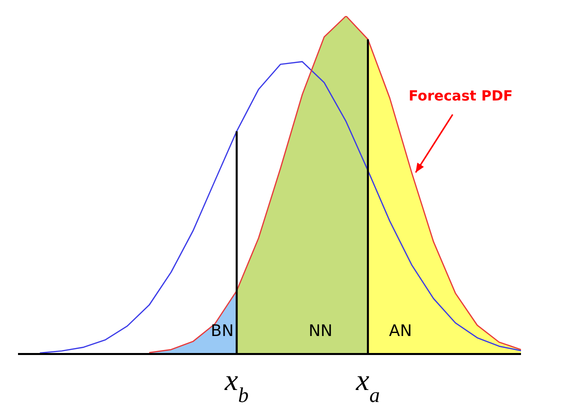 The image size is (569, 412). What do you see at coordinates (400, 330) in the screenshot?
I see `series-label: AN` at bounding box center [400, 330].